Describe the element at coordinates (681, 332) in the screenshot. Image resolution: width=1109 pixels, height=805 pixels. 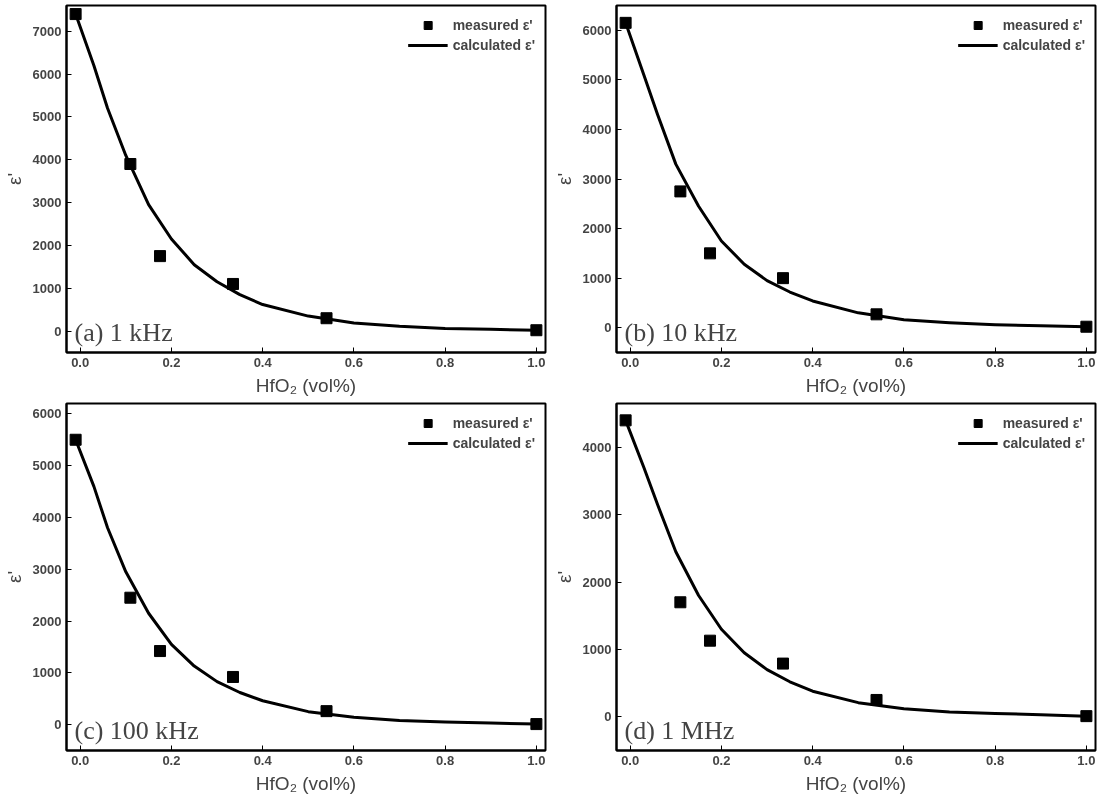
I see `annotation: (b) 10 kHz` at that location.